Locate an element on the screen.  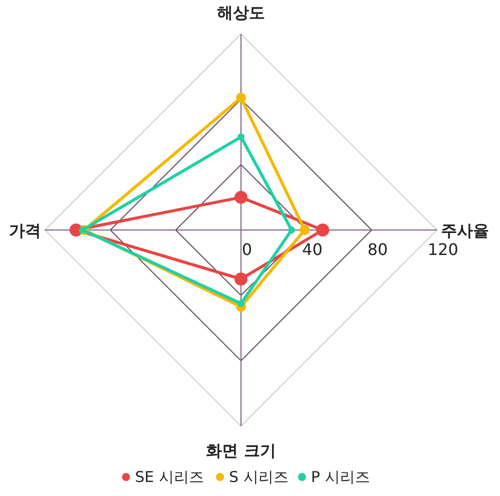
spoke-label: 해상도 is located at coordinates (241, 12).